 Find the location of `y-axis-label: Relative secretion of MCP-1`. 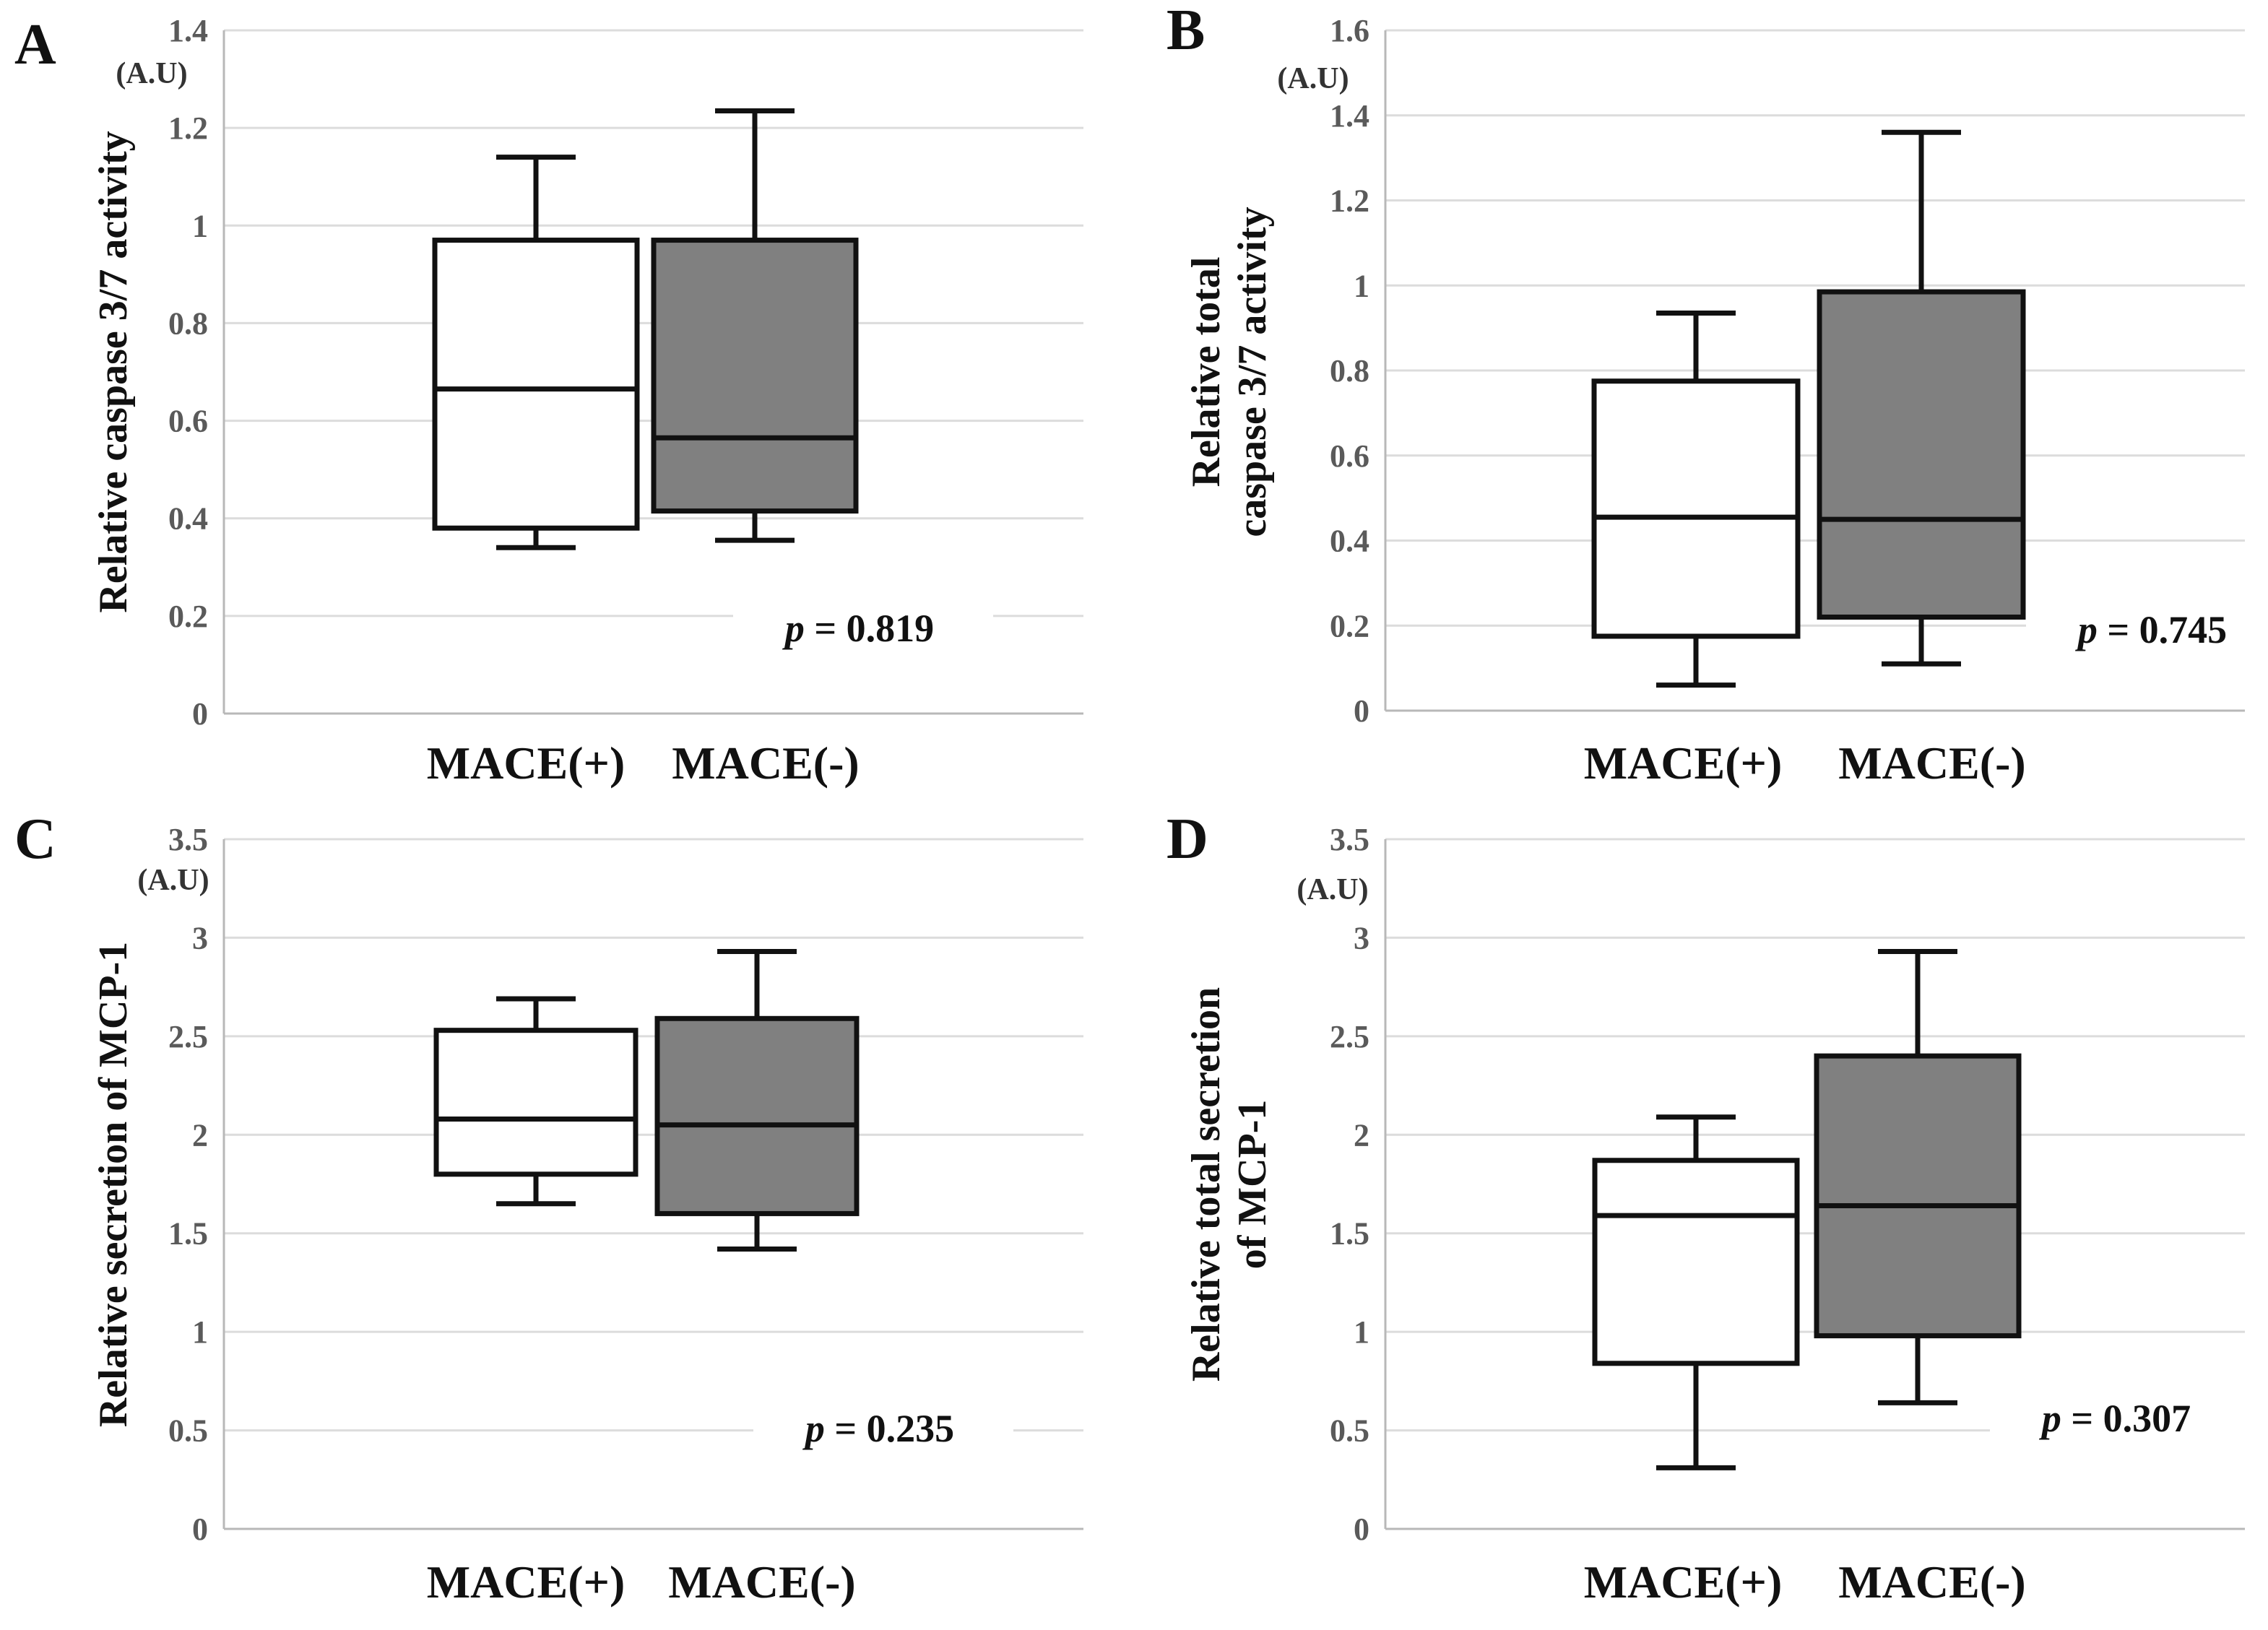

y-axis-label: Relative secretion of MCP-1 is located at coordinates (113, 1184).